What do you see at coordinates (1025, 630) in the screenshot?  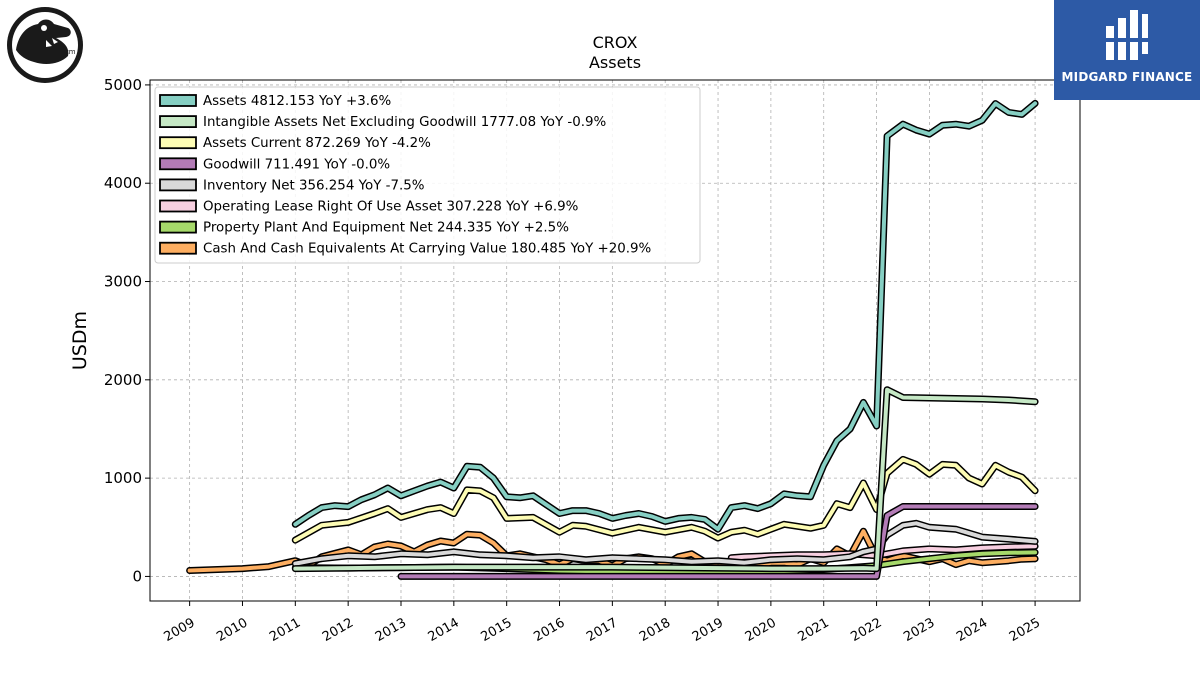 I see `x-tick-label: 2025` at bounding box center [1025, 630].